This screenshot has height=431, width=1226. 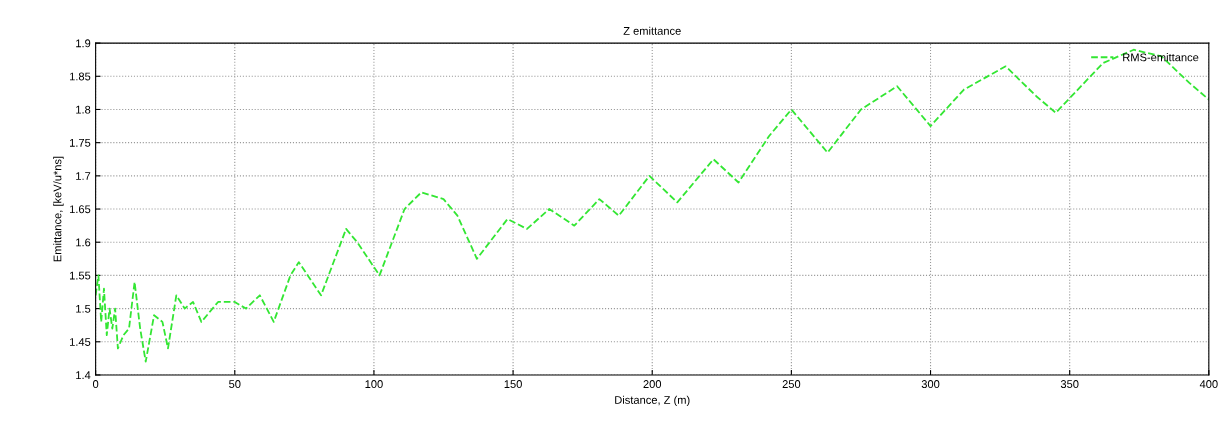 What do you see at coordinates (1208, 384) in the screenshot?
I see `x-tick-label: 400` at bounding box center [1208, 384].